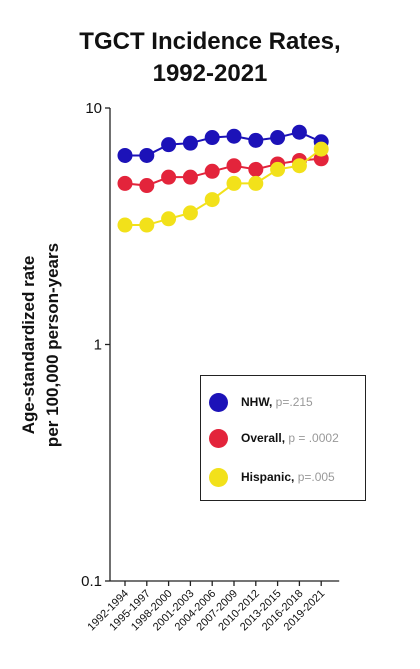 The height and width of the screenshot is (669, 420). I want to click on chart-title: TGCT Incidence Rates, 1992-2021, so click(210, 58).